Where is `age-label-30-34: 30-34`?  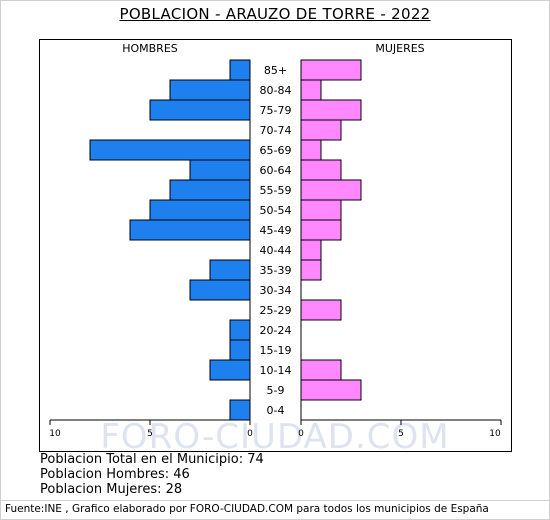
age-label-30-34: 30-34 is located at coordinates (276, 290).